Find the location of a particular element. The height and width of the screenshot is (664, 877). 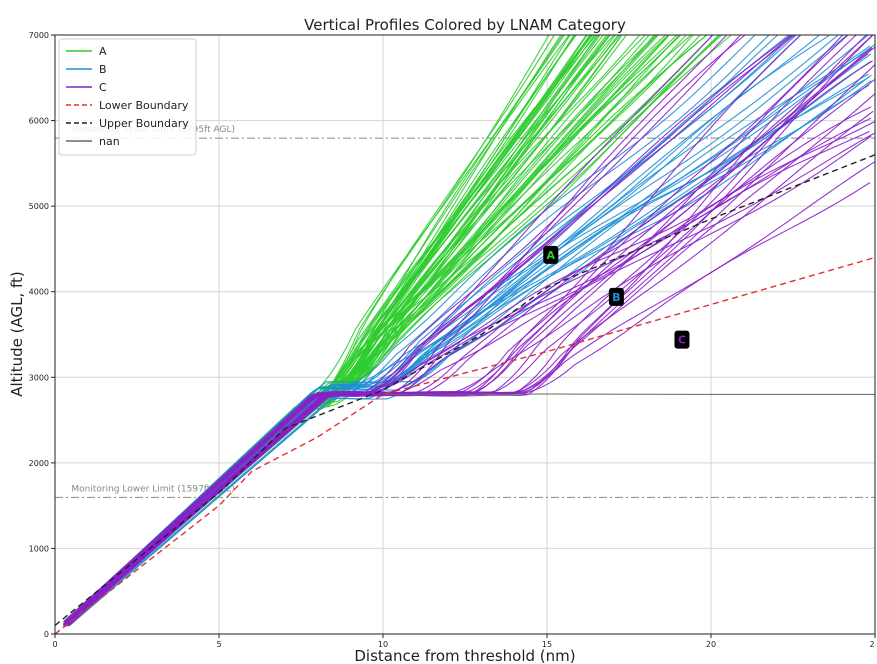

x-tick-label: 2 is located at coordinates (871, 644).